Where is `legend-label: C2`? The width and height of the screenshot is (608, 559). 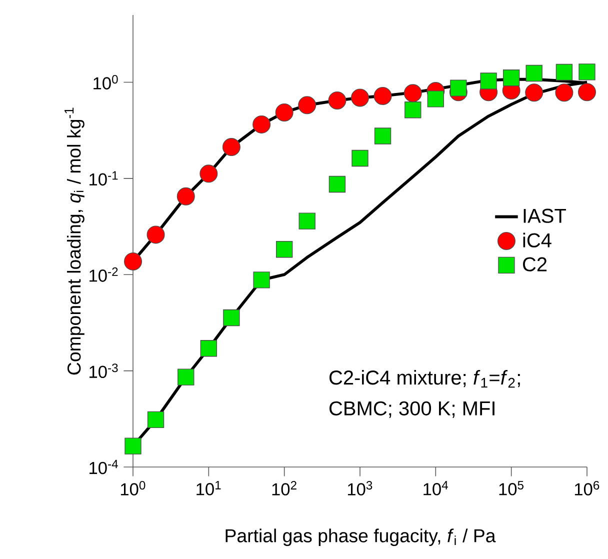
legend-label: C2 is located at coordinates (535, 264).